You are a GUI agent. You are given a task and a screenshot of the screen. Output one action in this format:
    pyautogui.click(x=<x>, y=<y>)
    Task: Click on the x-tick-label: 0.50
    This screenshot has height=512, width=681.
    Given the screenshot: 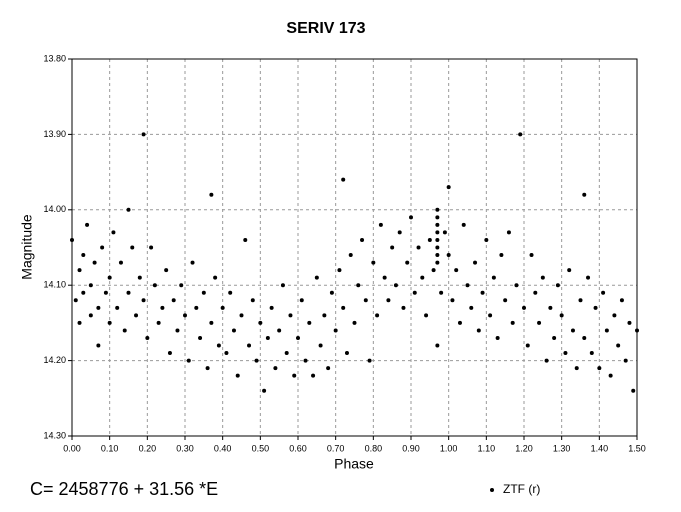 What is the action you would take?
    pyautogui.click(x=261, y=448)
    